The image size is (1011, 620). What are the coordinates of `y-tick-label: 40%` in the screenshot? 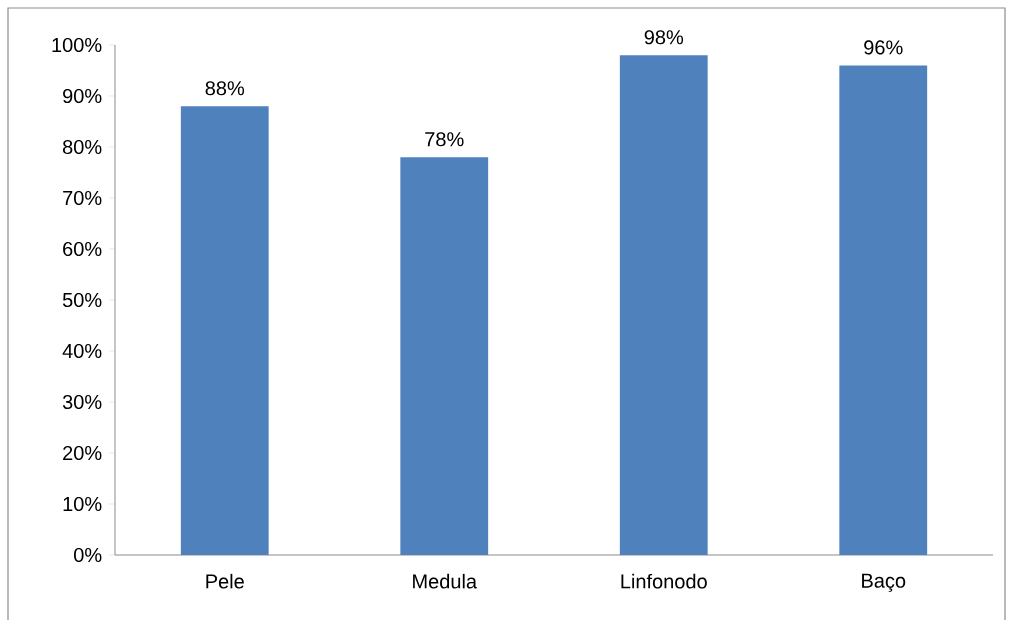 It's located at (82, 351).